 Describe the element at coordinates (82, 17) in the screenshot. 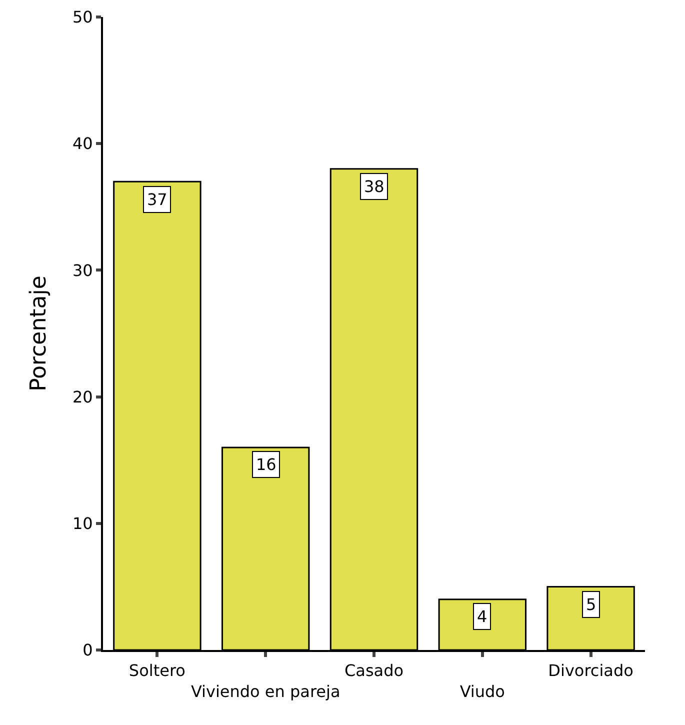

I see `y-tick-label: 50` at that location.